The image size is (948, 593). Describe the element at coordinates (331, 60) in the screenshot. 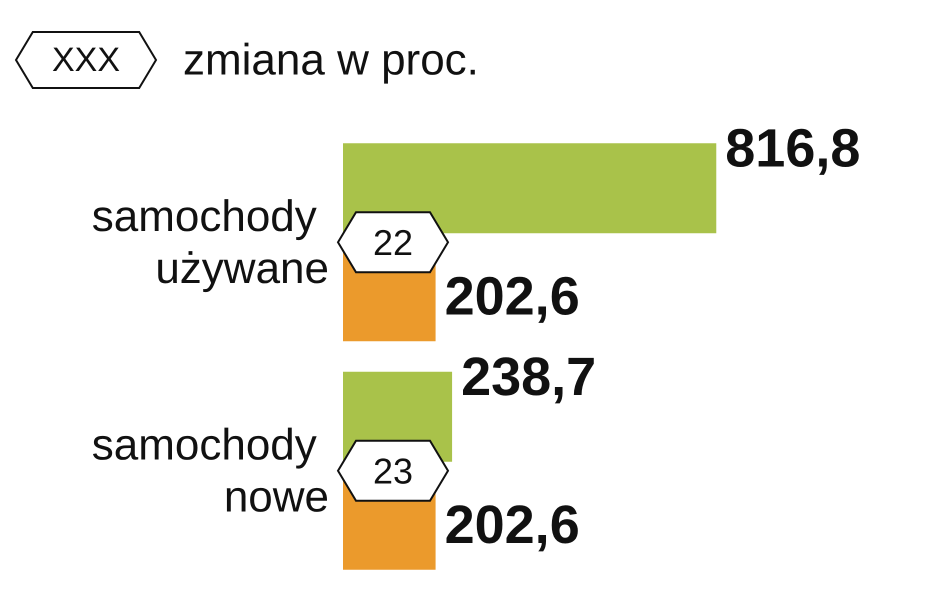

I see `text: zmiana w proc.` at that location.